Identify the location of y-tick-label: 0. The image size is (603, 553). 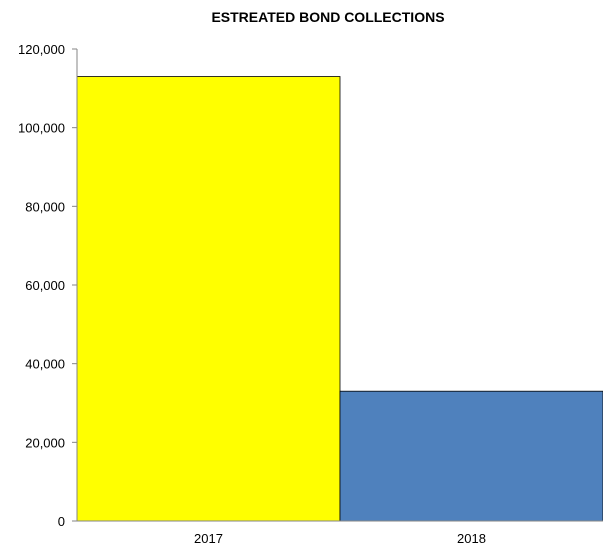
(61, 521).